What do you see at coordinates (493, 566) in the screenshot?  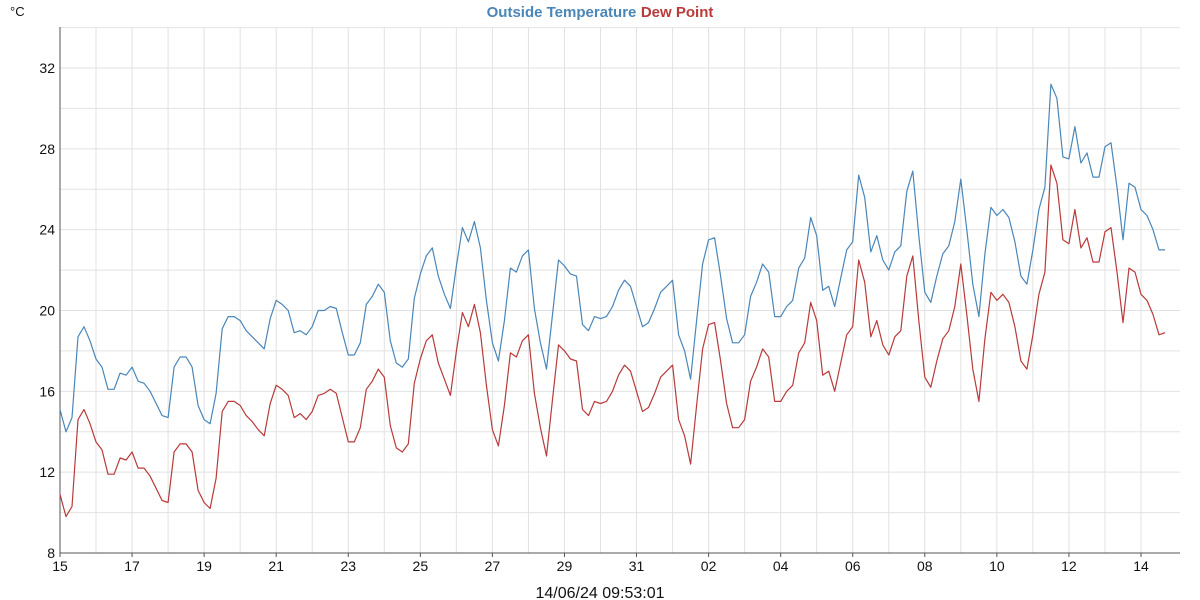 I see `x-tick-label: 27` at bounding box center [493, 566].